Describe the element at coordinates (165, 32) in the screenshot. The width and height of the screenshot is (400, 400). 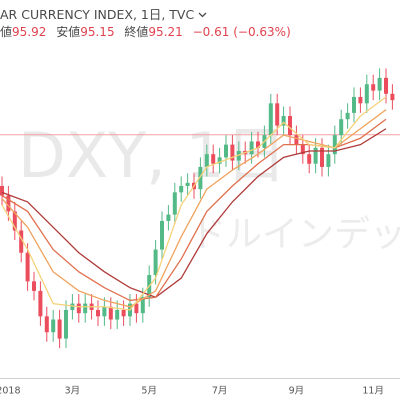
I see `close-value: 95.21` at that location.